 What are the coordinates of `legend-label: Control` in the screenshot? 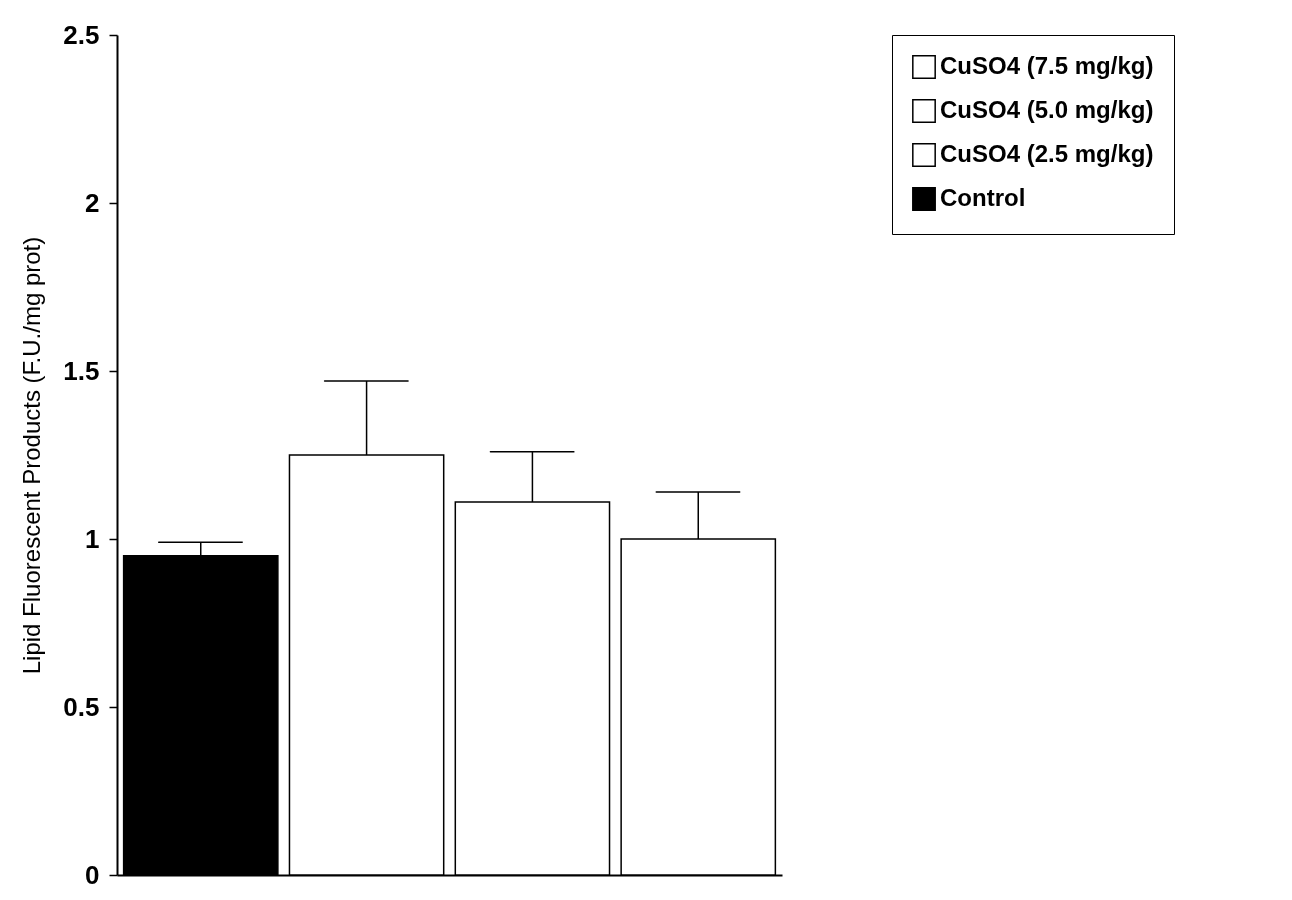 It's located at (983, 197).